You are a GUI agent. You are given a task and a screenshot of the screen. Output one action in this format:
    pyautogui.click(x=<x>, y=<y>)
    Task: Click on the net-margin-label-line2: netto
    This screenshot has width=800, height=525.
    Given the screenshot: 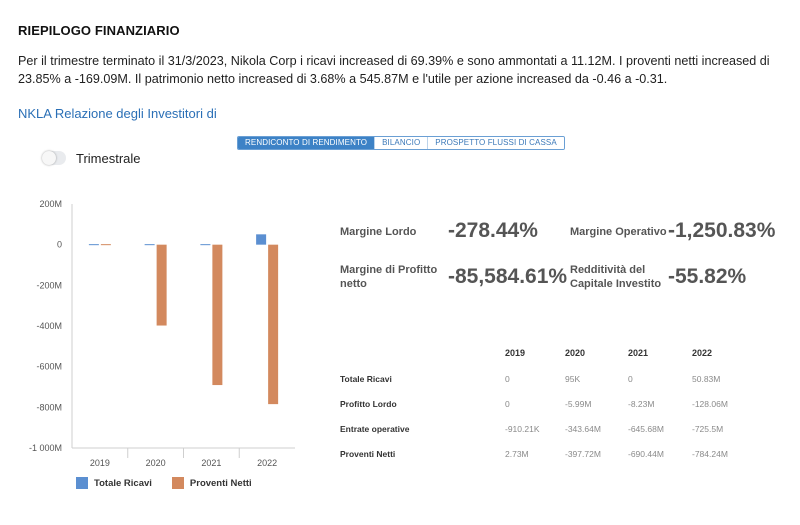 What is the action you would take?
    pyautogui.click(x=353, y=284)
    